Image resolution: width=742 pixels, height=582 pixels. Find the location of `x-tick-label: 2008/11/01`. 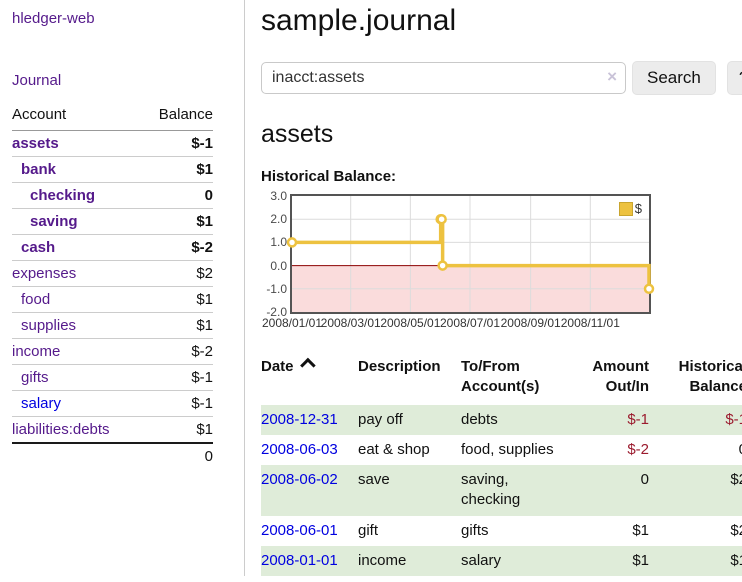

x-tick-label: 2008/11/01 is located at coordinates (590, 323).